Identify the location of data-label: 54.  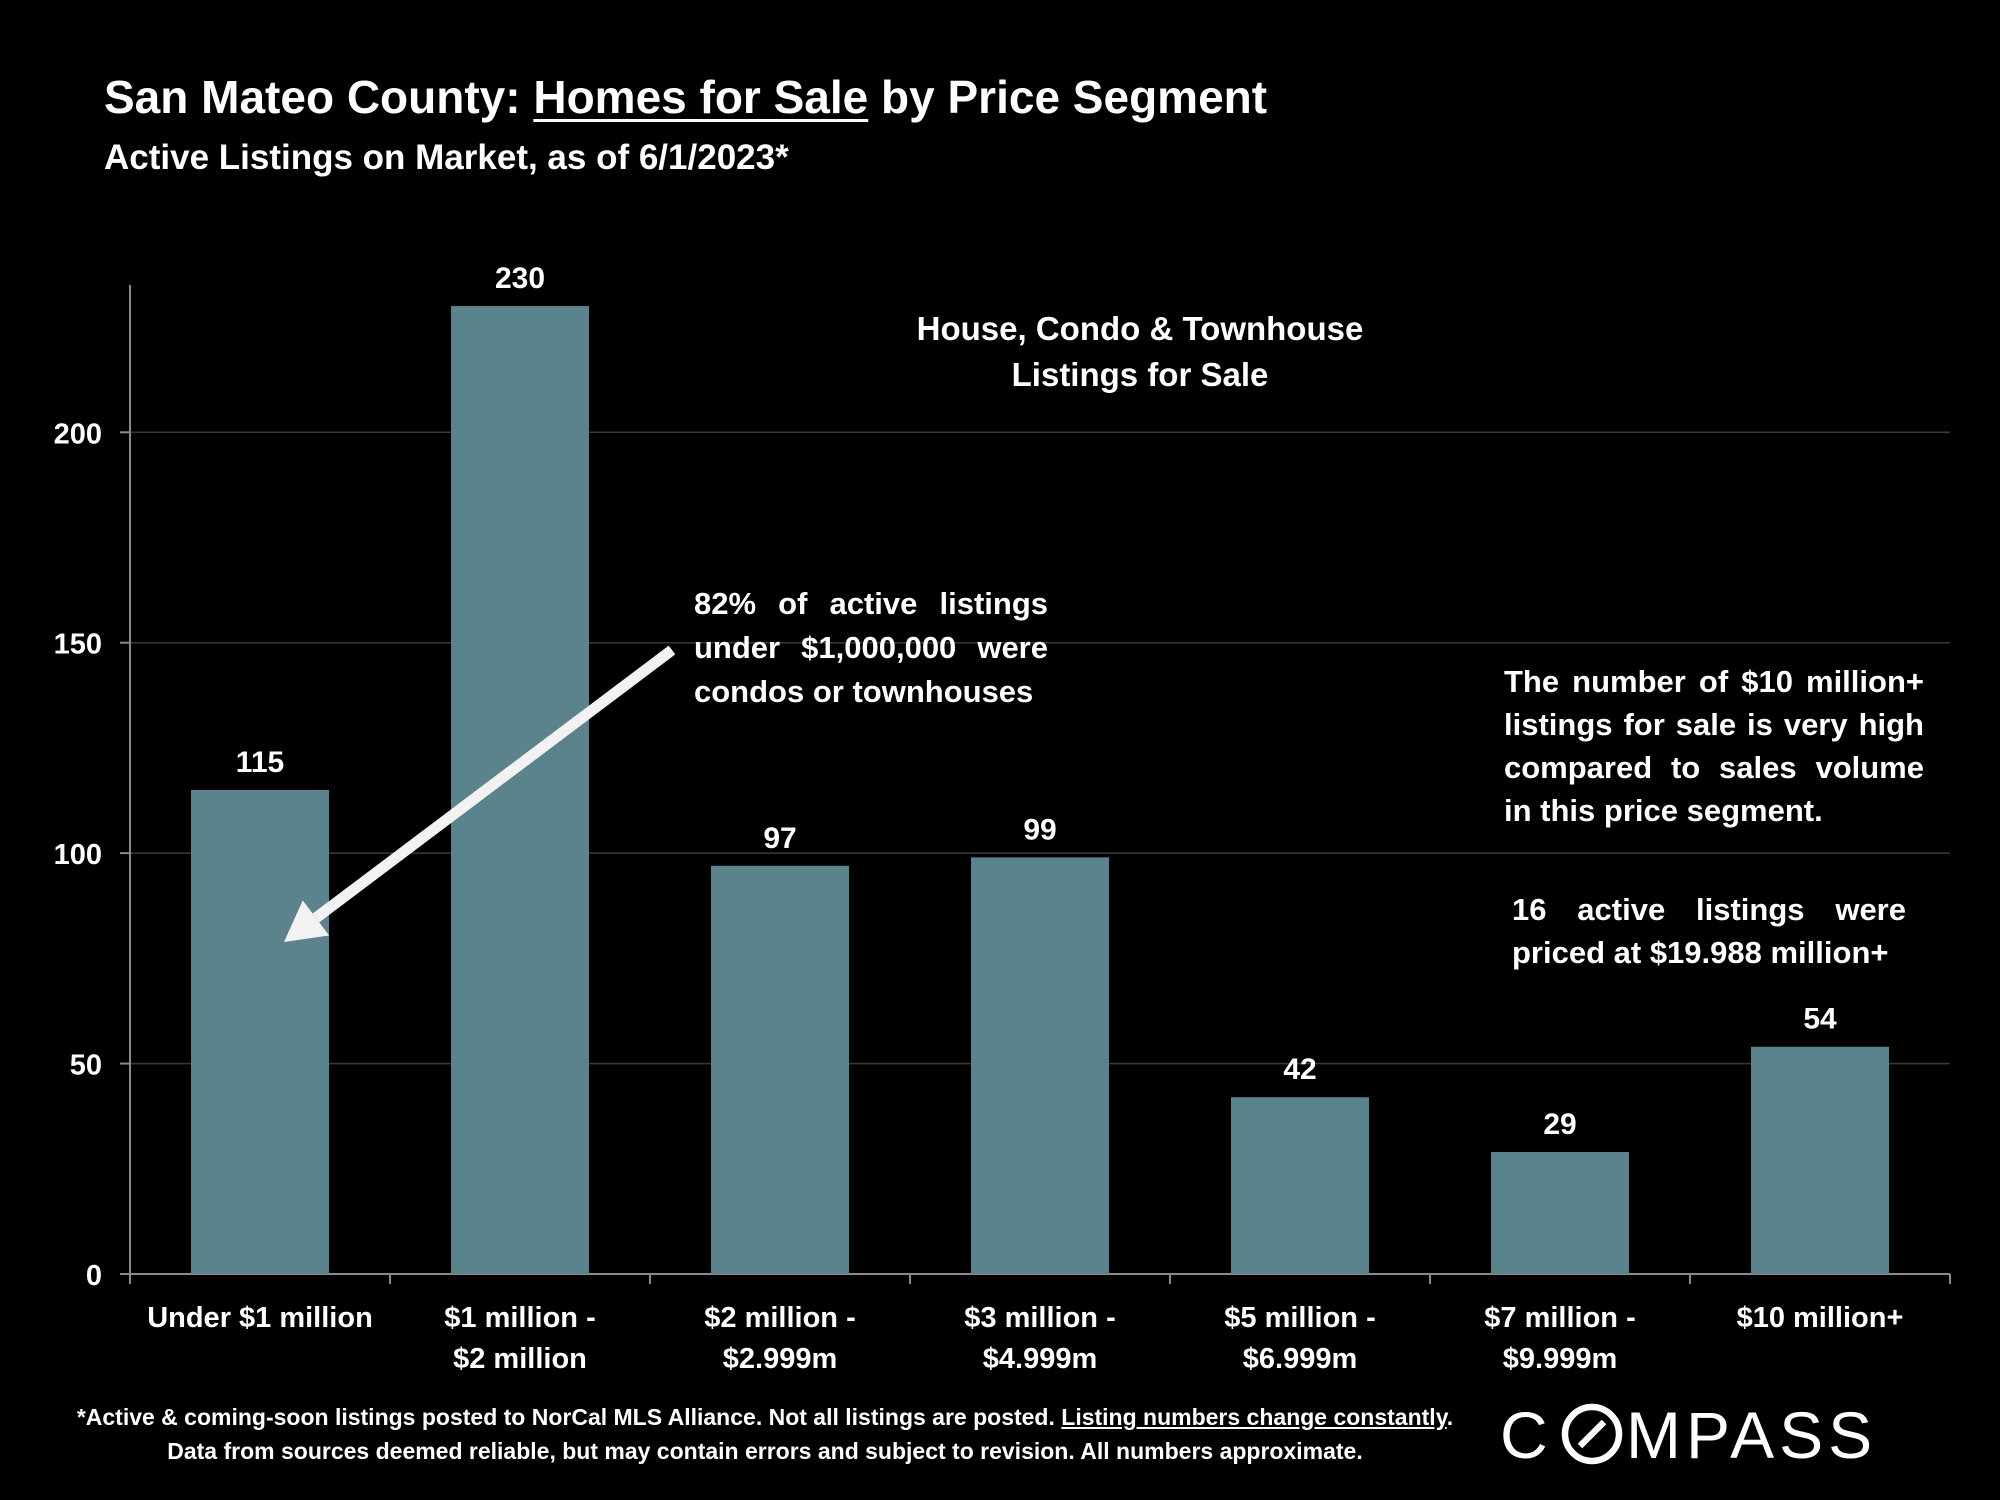
(1820, 1019).